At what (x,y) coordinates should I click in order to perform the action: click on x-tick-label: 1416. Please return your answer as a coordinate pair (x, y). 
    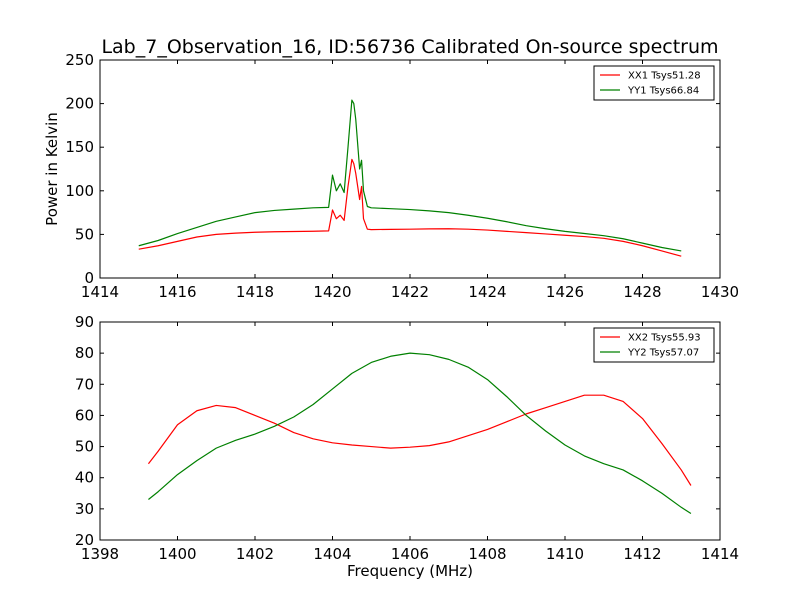
    Looking at the image, I should click on (177, 292).